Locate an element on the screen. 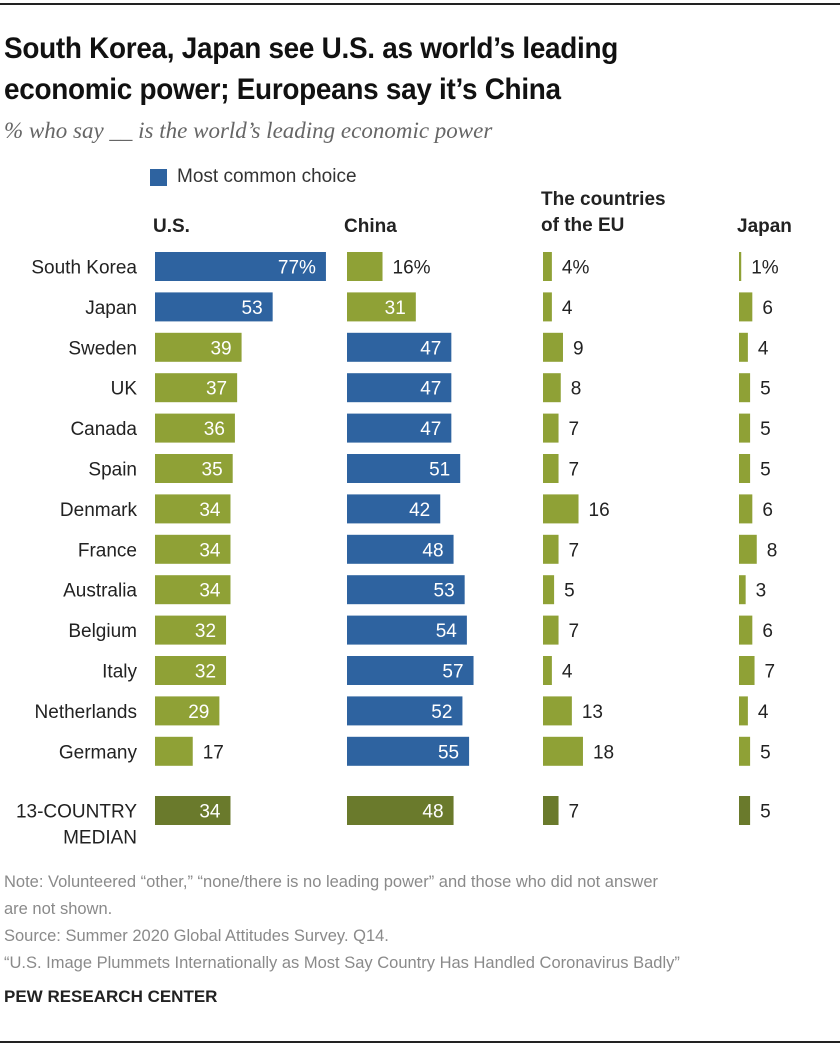 This screenshot has height=1050, width=840. data-label-canada-us: 36 is located at coordinates (214, 429).